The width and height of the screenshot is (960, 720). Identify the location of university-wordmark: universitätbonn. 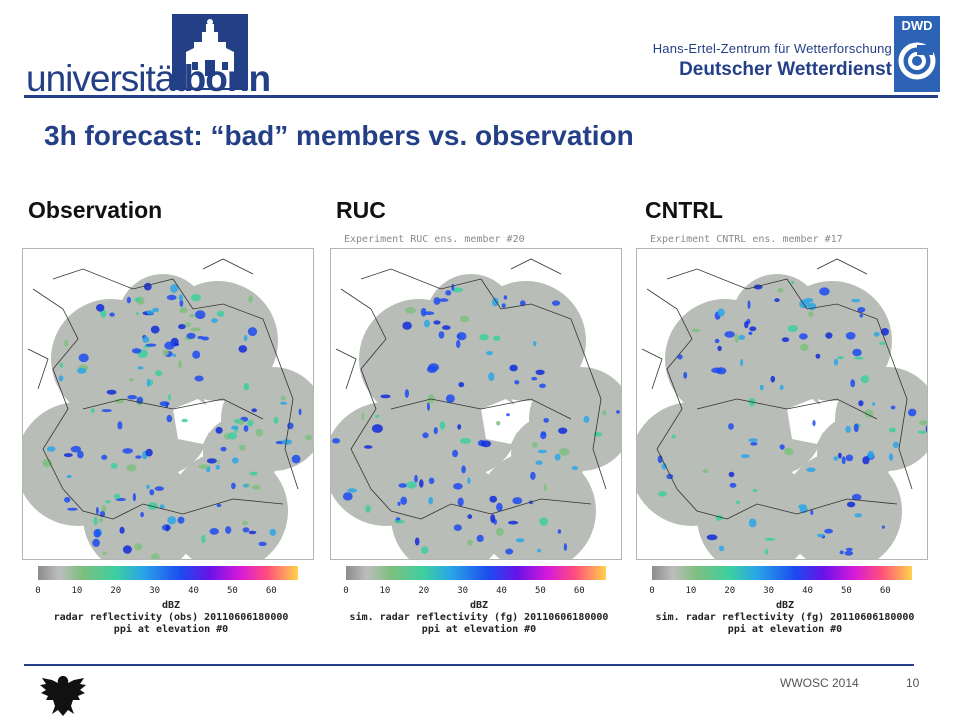
(148, 79).